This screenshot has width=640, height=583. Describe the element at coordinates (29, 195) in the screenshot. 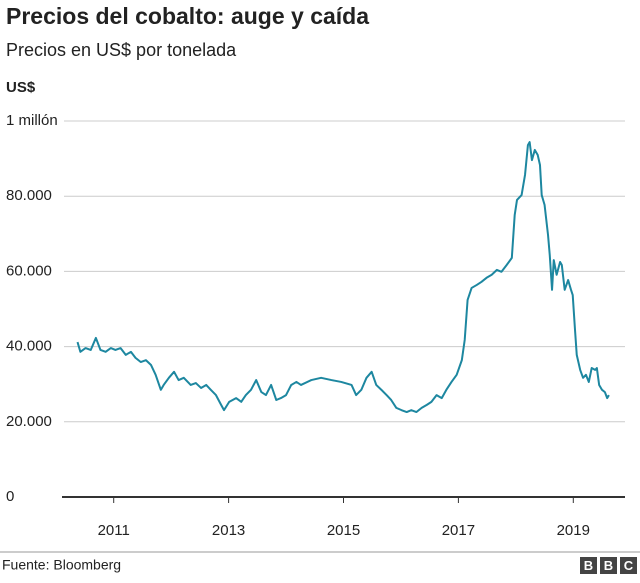

I see `y-tick-label: 80.000` at that location.